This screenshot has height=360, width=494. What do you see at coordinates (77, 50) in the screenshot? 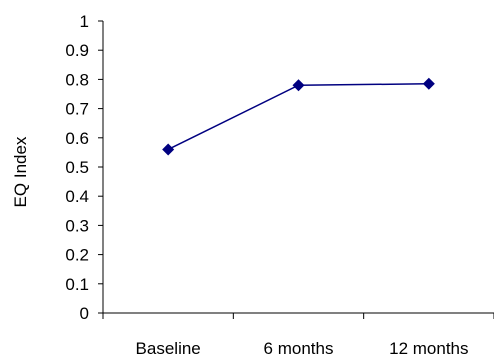
I see `y-tick-label: 0.9` at bounding box center [77, 50].